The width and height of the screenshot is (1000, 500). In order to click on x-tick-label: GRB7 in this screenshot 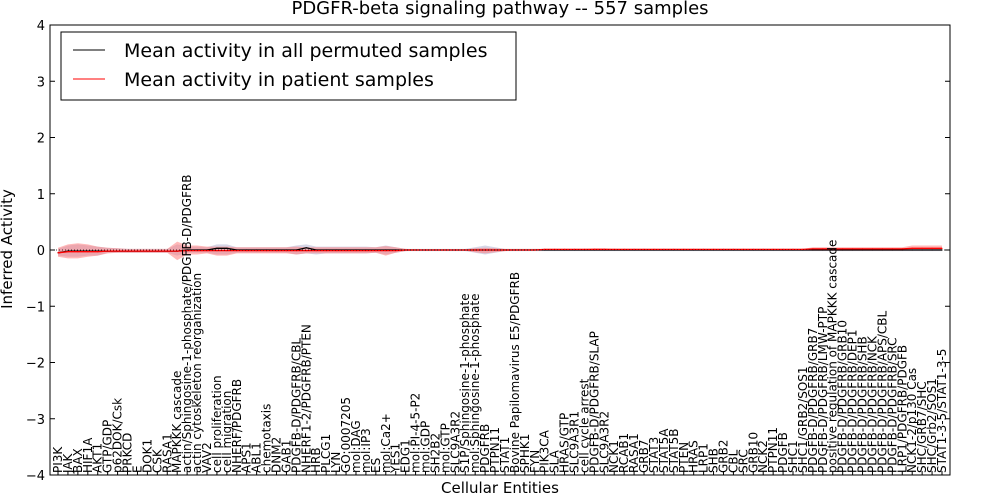, I will do `click(644, 456)`.